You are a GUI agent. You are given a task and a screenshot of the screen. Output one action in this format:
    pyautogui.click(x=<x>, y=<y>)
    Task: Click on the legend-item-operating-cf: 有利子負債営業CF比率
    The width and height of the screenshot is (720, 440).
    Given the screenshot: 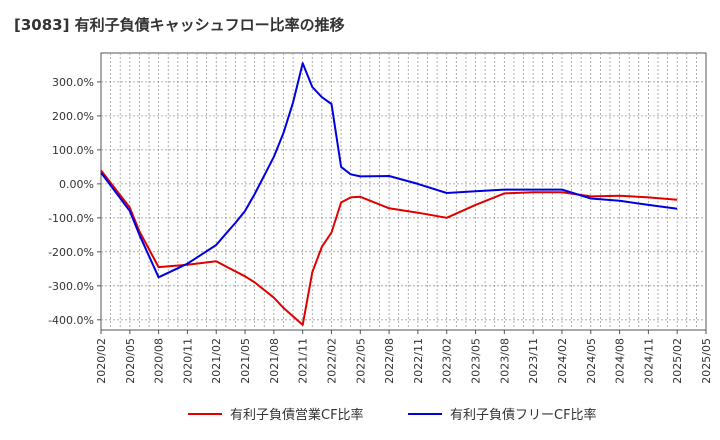 What is the action you would take?
    pyautogui.click(x=276, y=413)
    